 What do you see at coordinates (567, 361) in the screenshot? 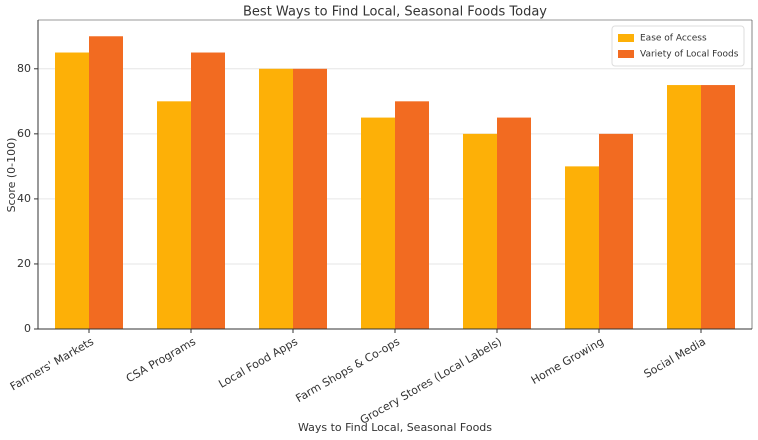
I see `x-tick-label: Home Growing` at bounding box center [567, 361].